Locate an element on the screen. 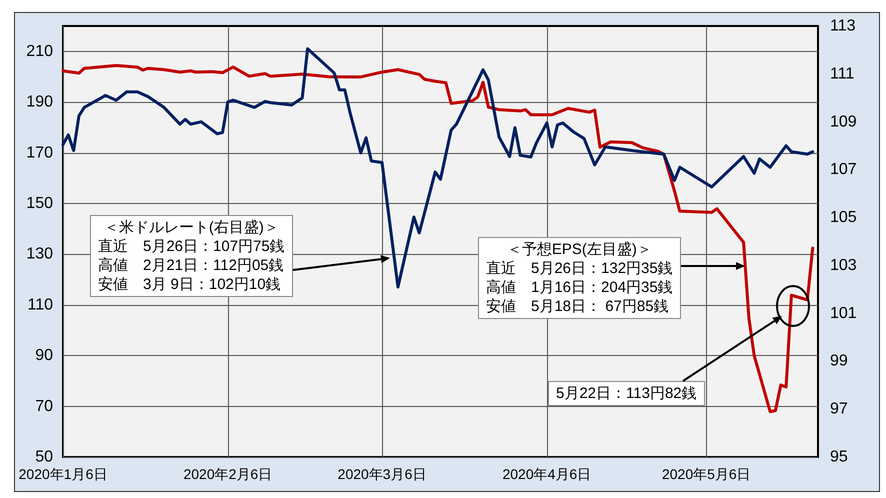 This screenshot has height=498, width=886. y2-tick-label: 101 is located at coordinates (843, 313).